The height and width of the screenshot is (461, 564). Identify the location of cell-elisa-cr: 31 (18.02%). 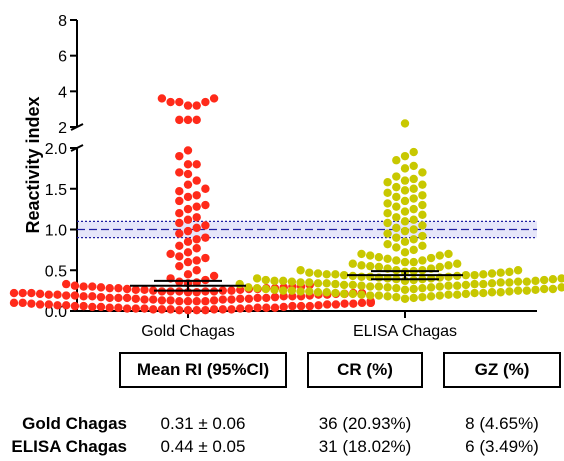
(365, 446).